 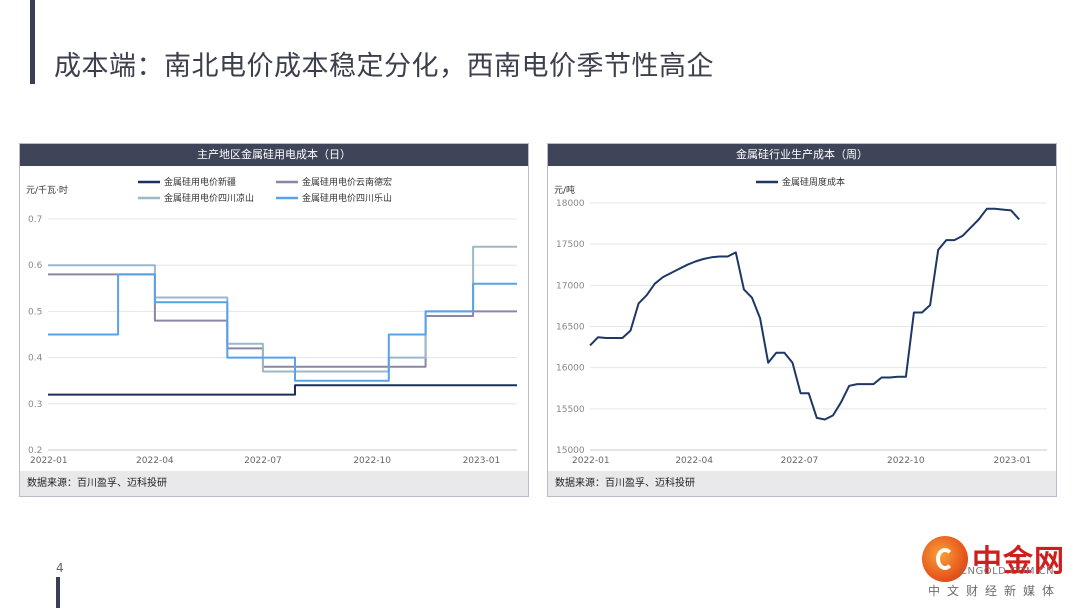 What do you see at coordinates (570, 245) in the screenshot?
I see `y-tick-label: 17500` at bounding box center [570, 245].